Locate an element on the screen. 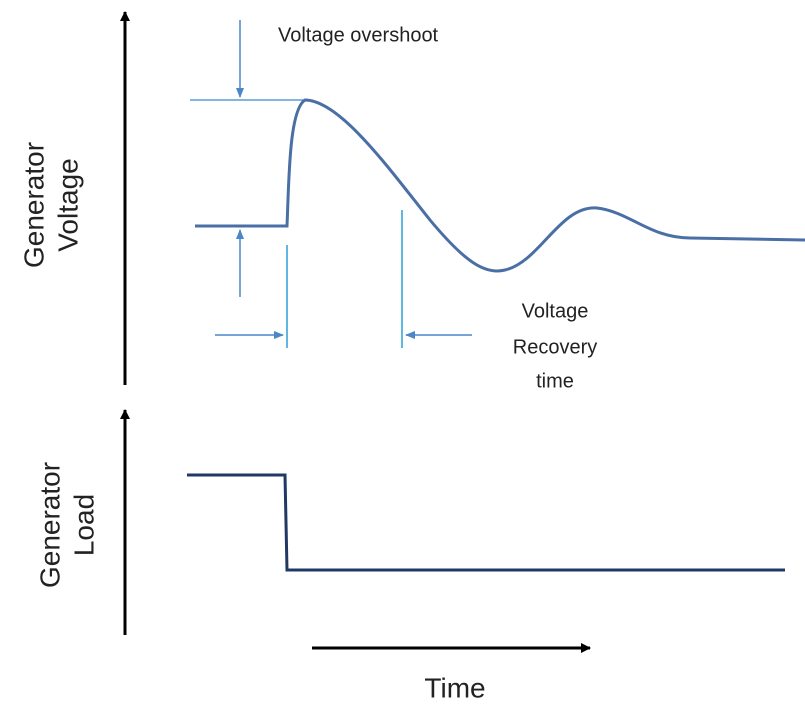  y-label: Load is located at coordinates (83, 525).